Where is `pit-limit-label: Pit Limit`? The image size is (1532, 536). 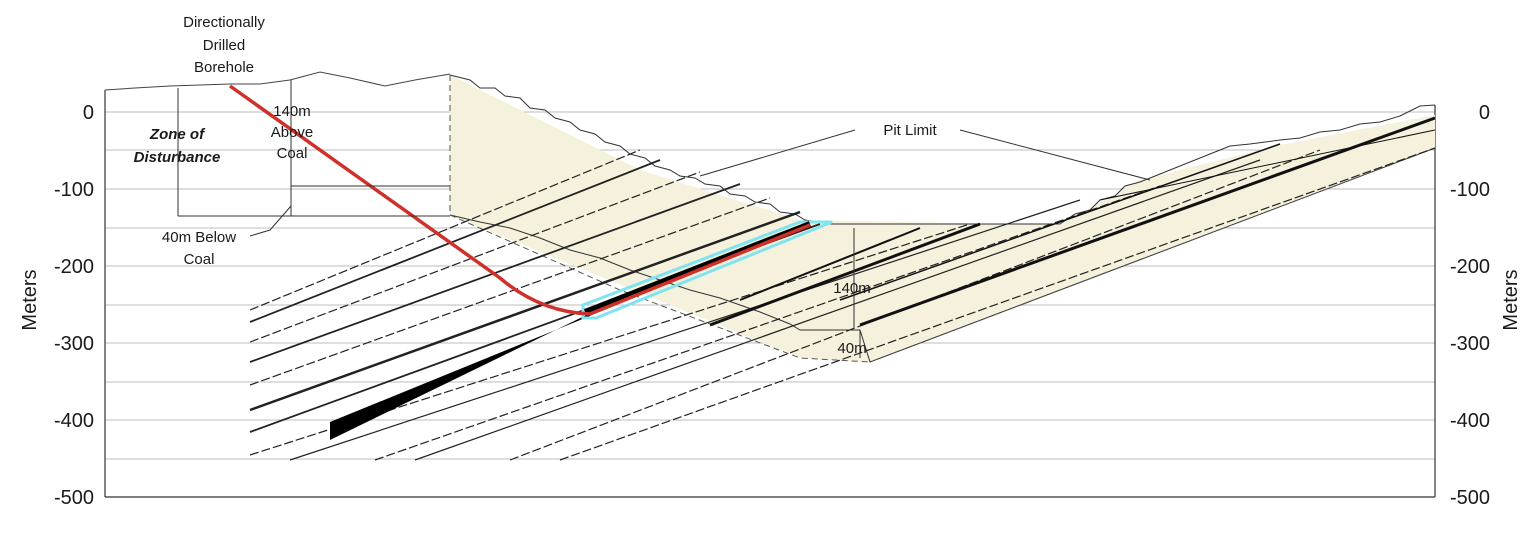 pit-limit-label: Pit Limit is located at coordinates (910, 130).